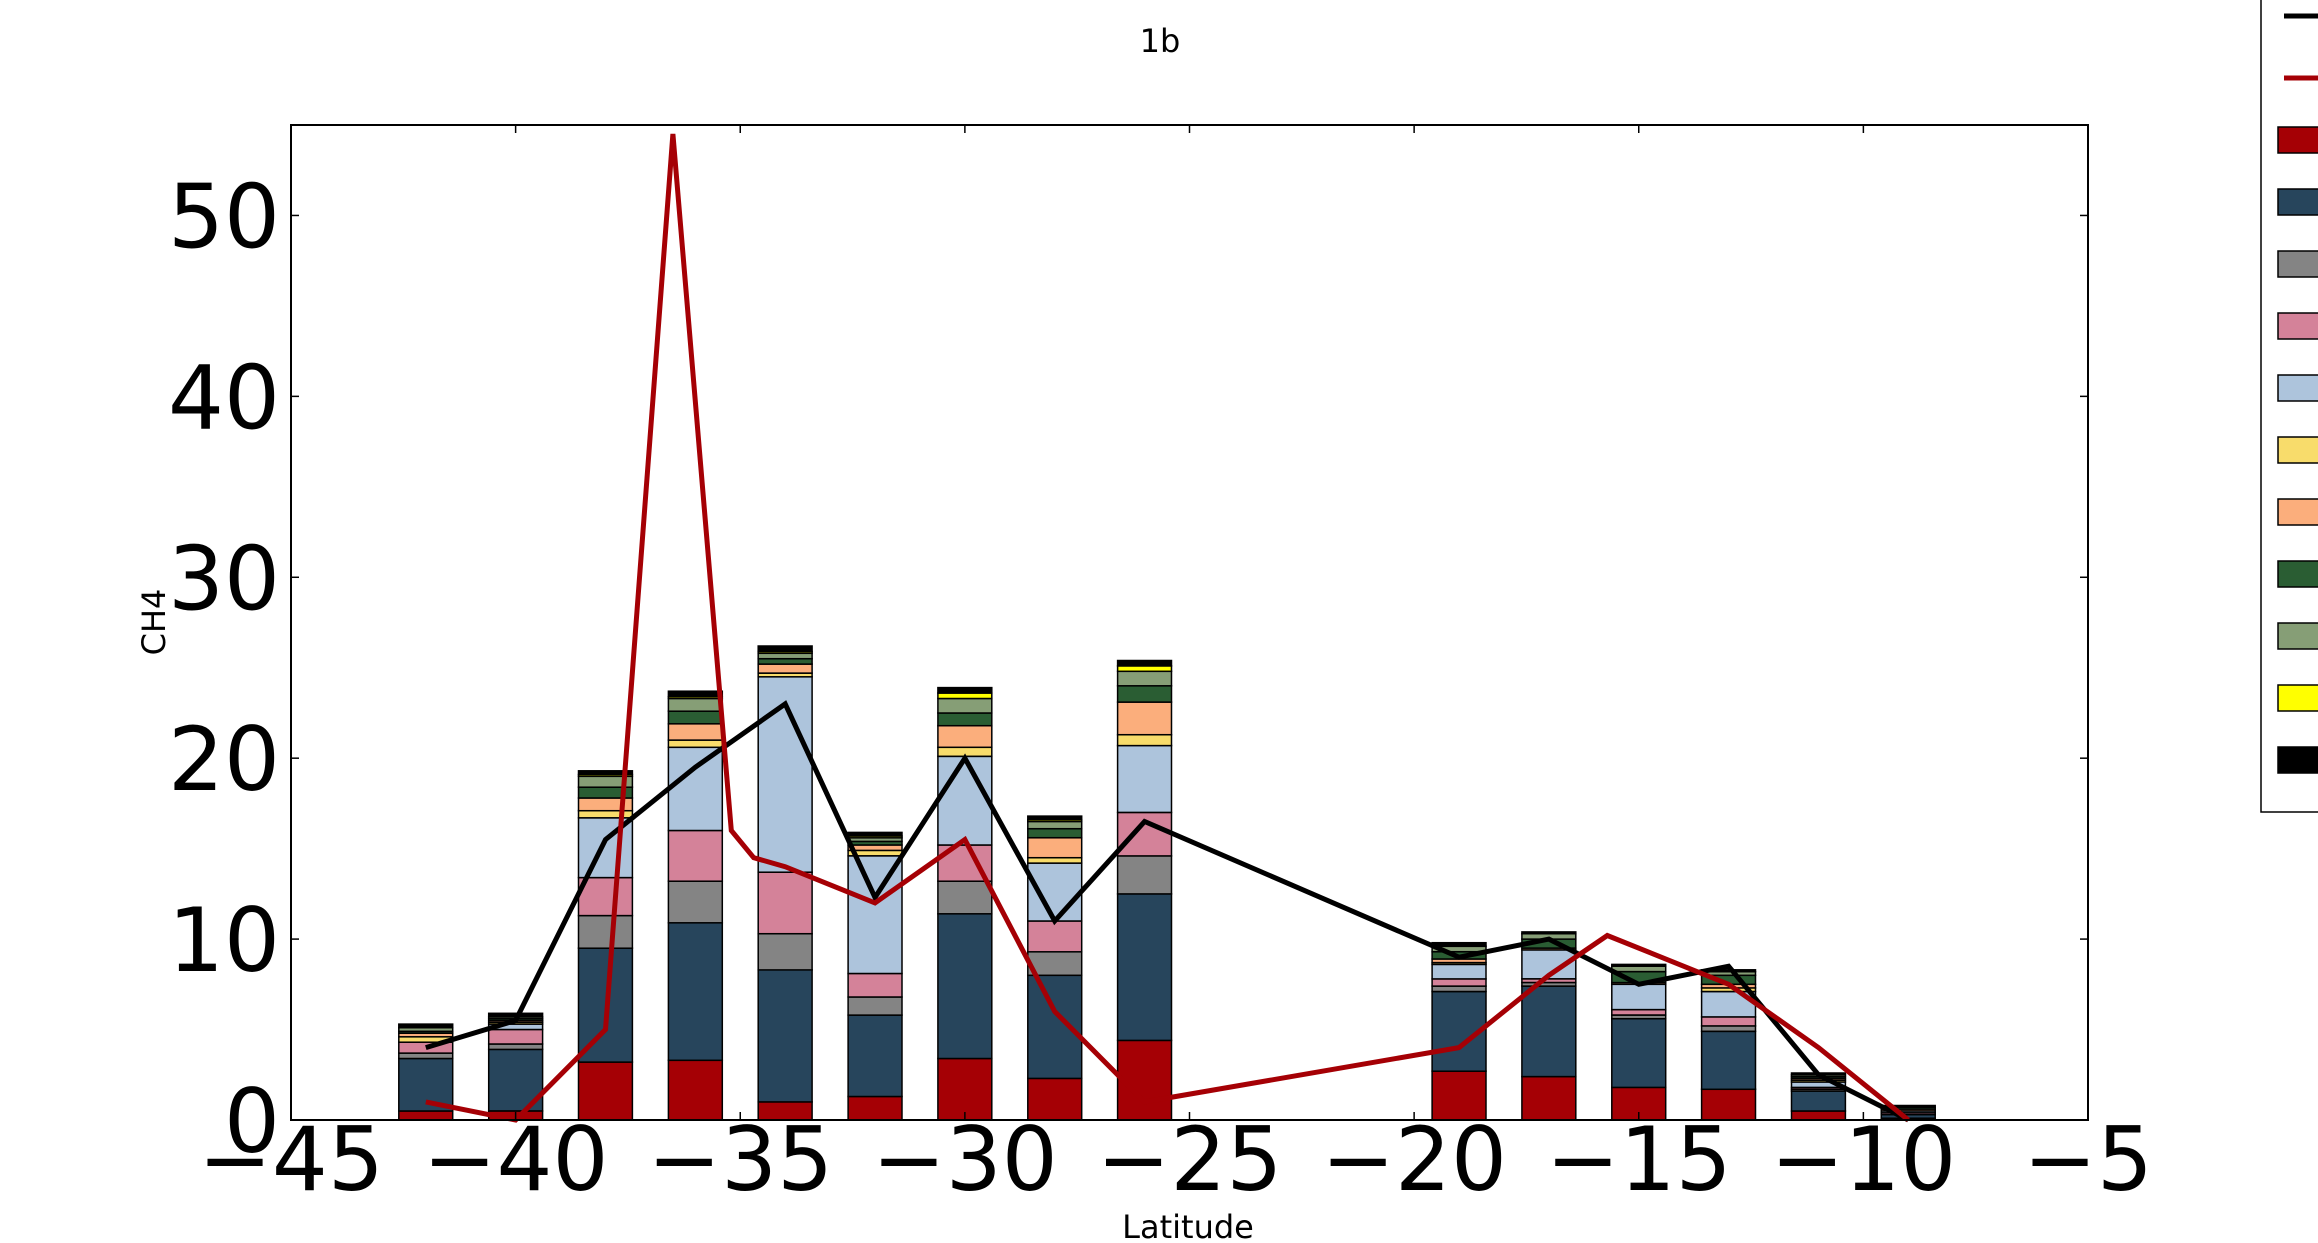 This screenshot has width=2318, height=1243. I want to click on x-tick-label-3: −30, so click(965, 1159).